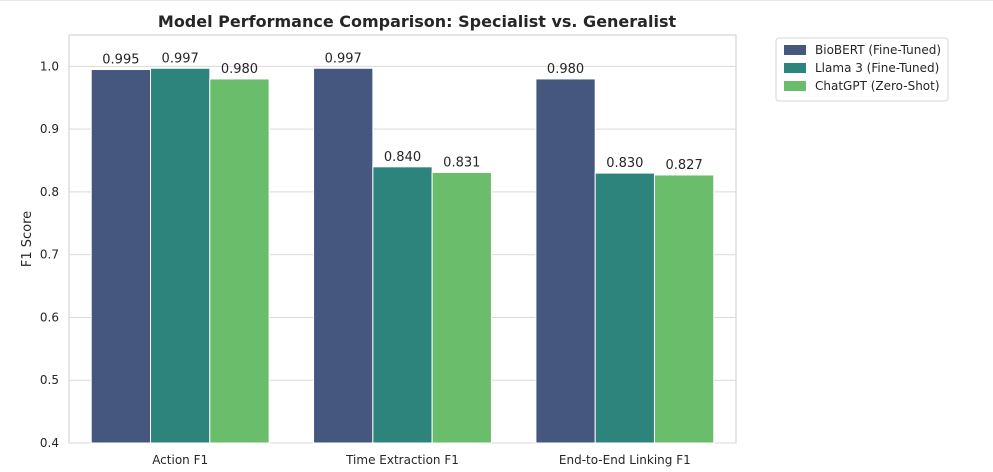 The image size is (993, 472). I want to click on y-tick-label: 0.7, so click(49, 255).